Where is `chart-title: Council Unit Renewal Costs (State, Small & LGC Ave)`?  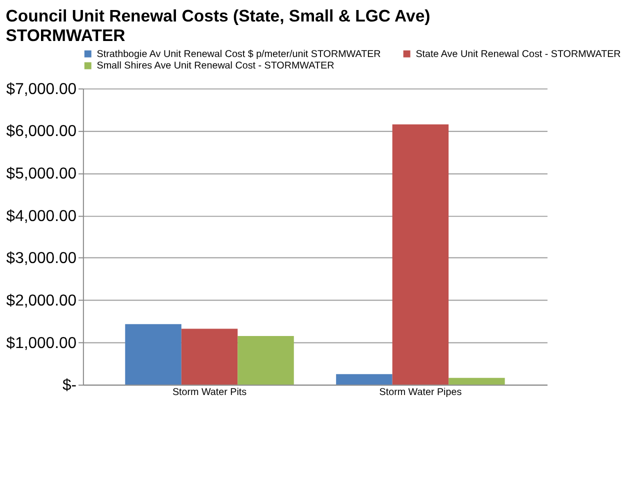
chart-title: Council Unit Renewal Costs (State, Small & LGC Ave) is located at coordinates (218, 16).